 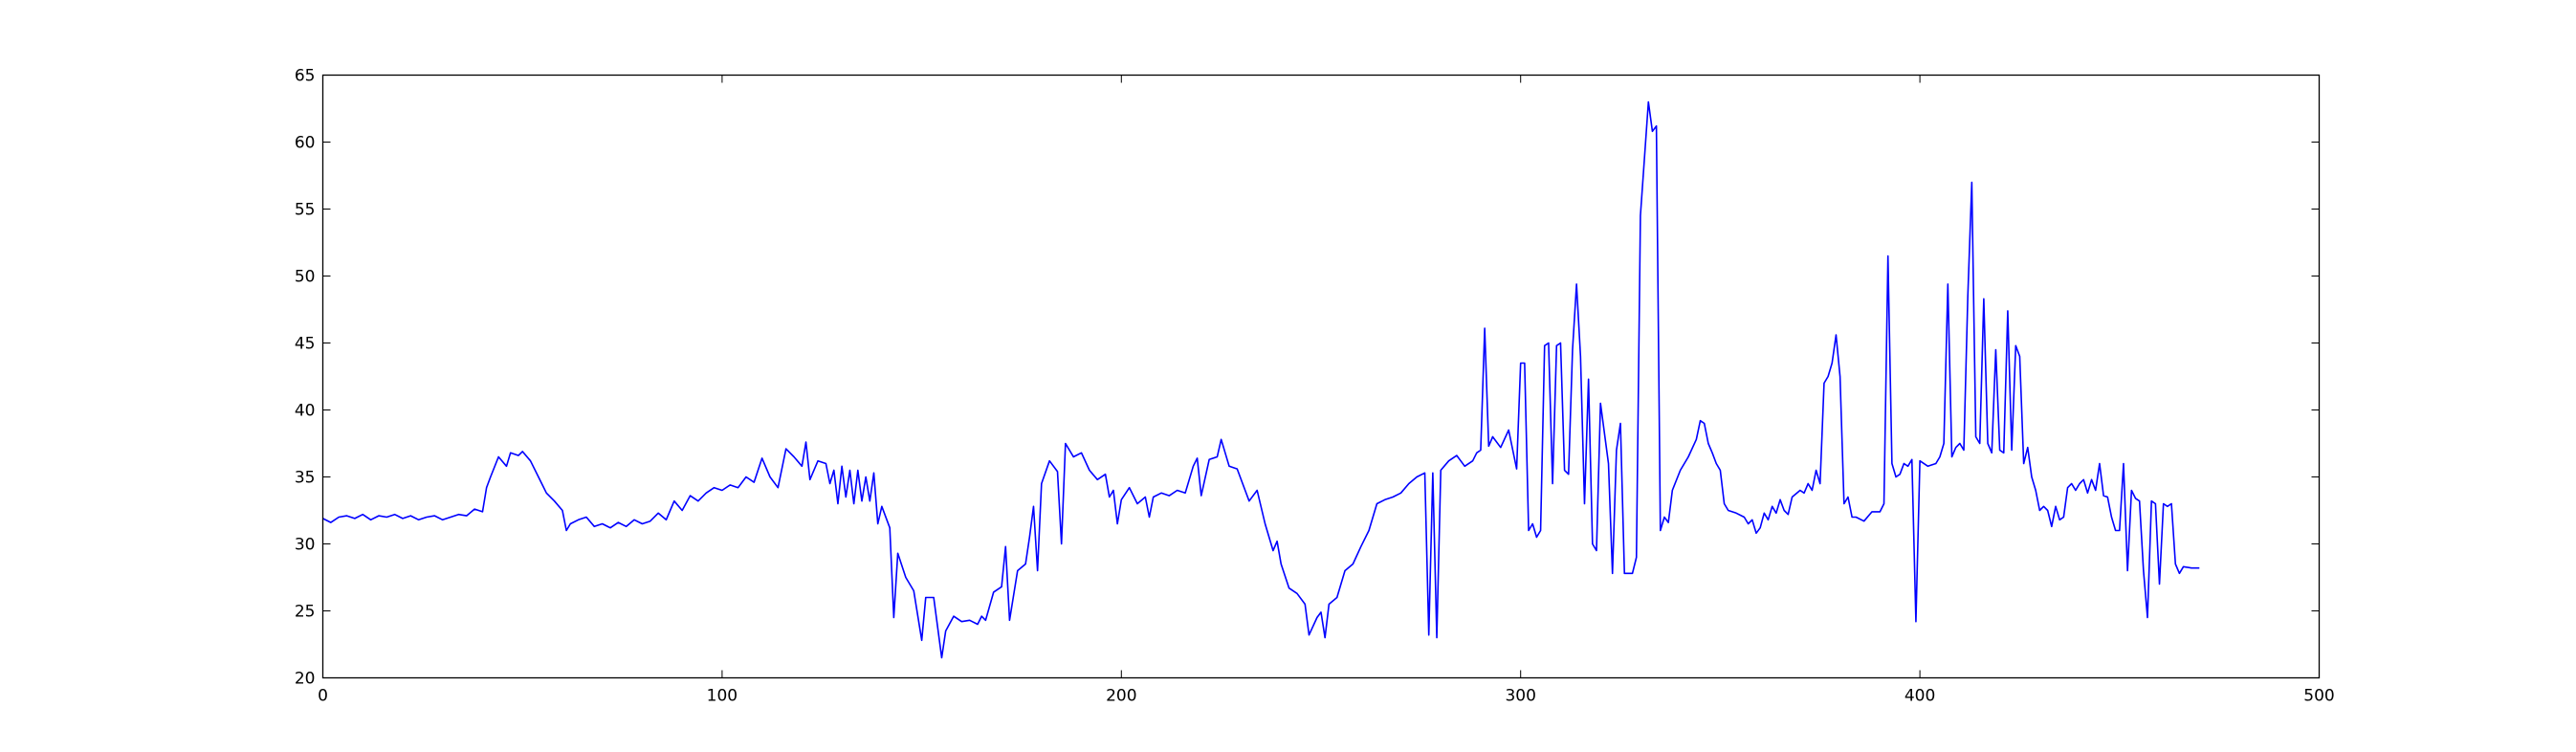 What do you see at coordinates (1920, 696) in the screenshot?
I see `x-tick-label: 400` at bounding box center [1920, 696].